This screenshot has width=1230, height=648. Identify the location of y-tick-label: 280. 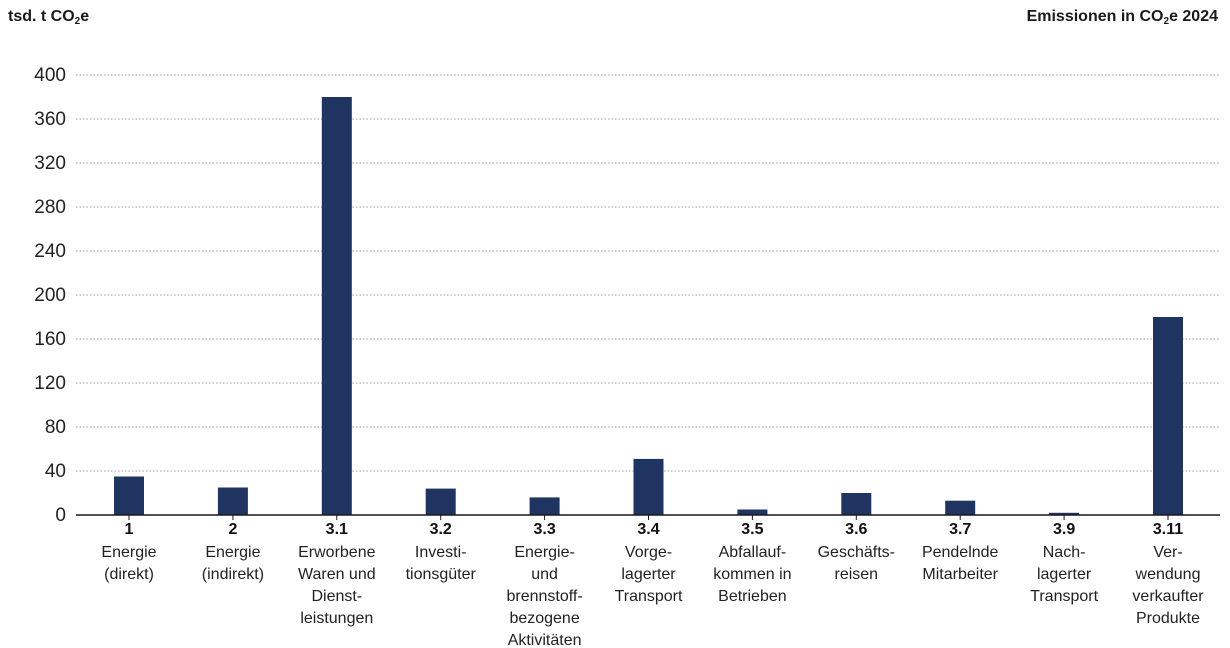
(50, 207).